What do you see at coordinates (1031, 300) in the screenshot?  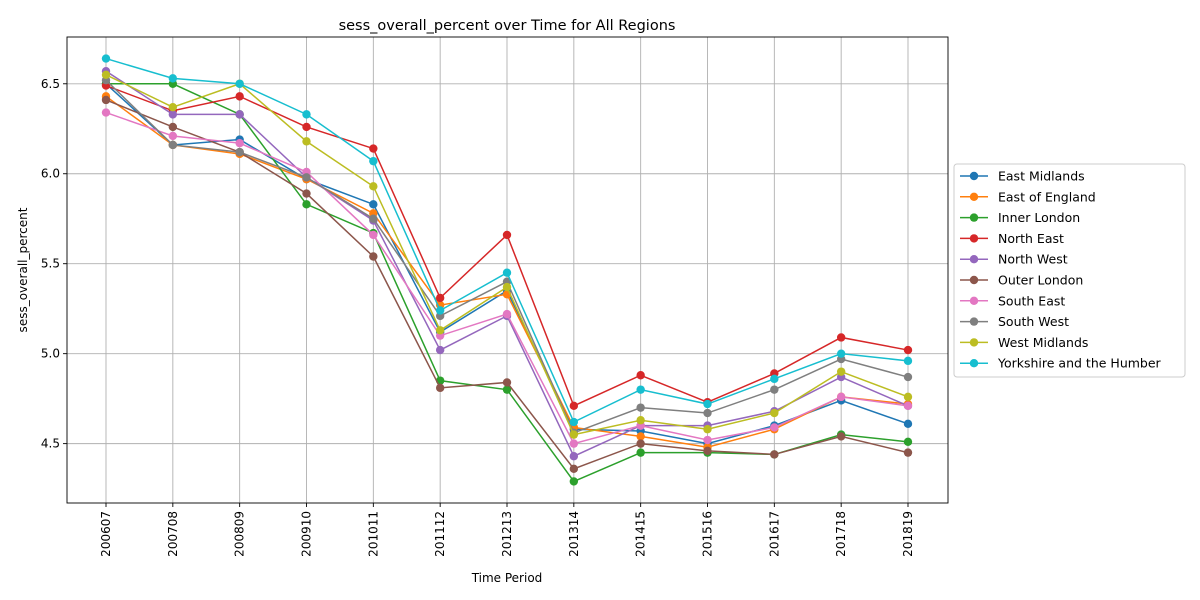 I see `legend-label: South East` at bounding box center [1031, 300].